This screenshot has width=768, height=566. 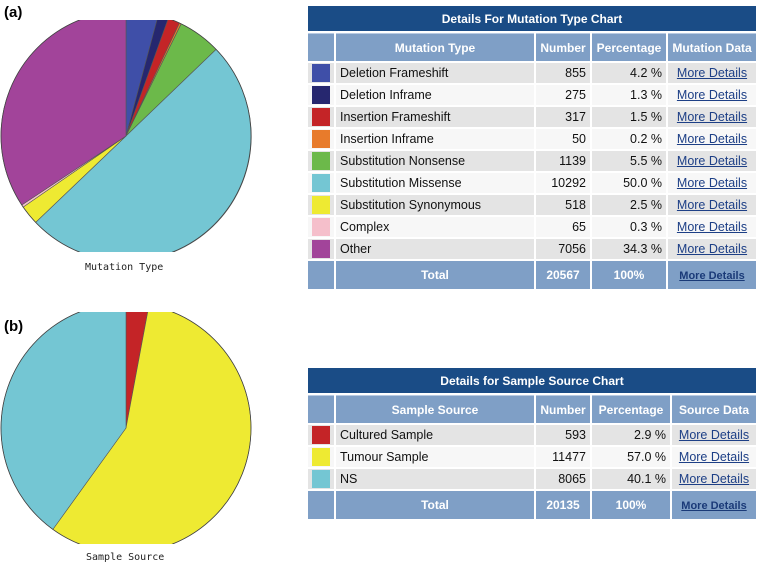 I want to click on table-row: Insertion Inframe 50 0.2 % More Details, so click(x=532, y=139).